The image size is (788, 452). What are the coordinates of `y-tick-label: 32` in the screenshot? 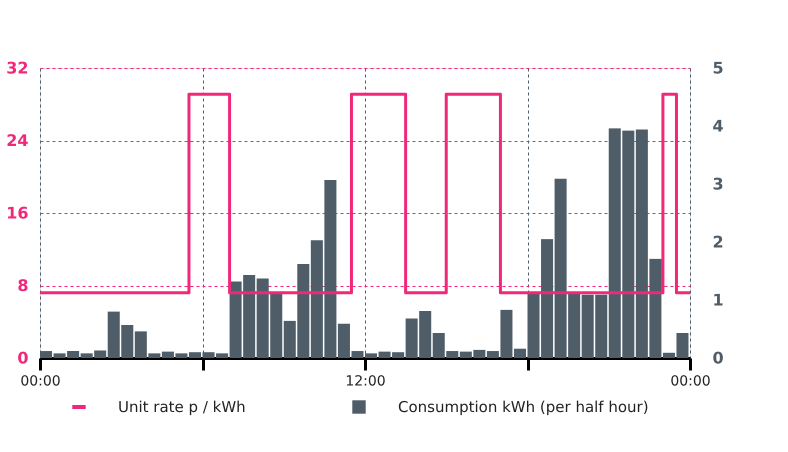 It's located at (17, 68).